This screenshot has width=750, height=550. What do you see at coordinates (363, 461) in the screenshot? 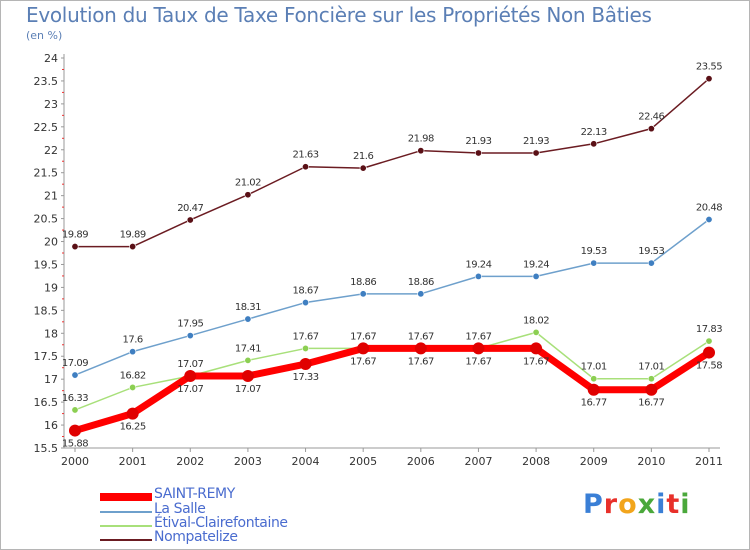
I see `x-tick-label: 2005` at bounding box center [363, 461].